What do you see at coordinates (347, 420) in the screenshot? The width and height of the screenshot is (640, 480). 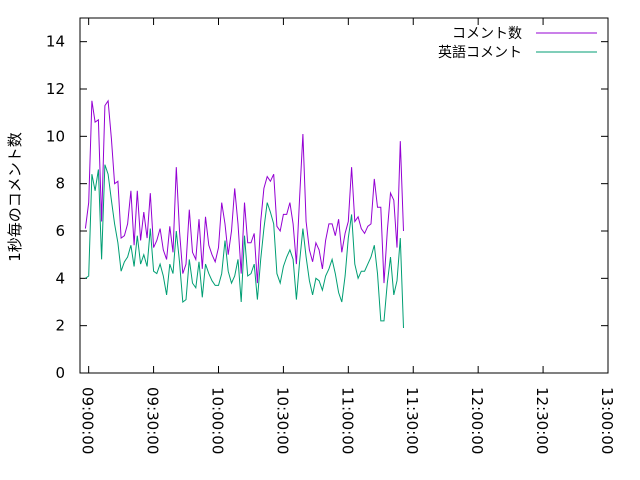 I see `x-tick-label: 11:00:00` at bounding box center [347, 420].